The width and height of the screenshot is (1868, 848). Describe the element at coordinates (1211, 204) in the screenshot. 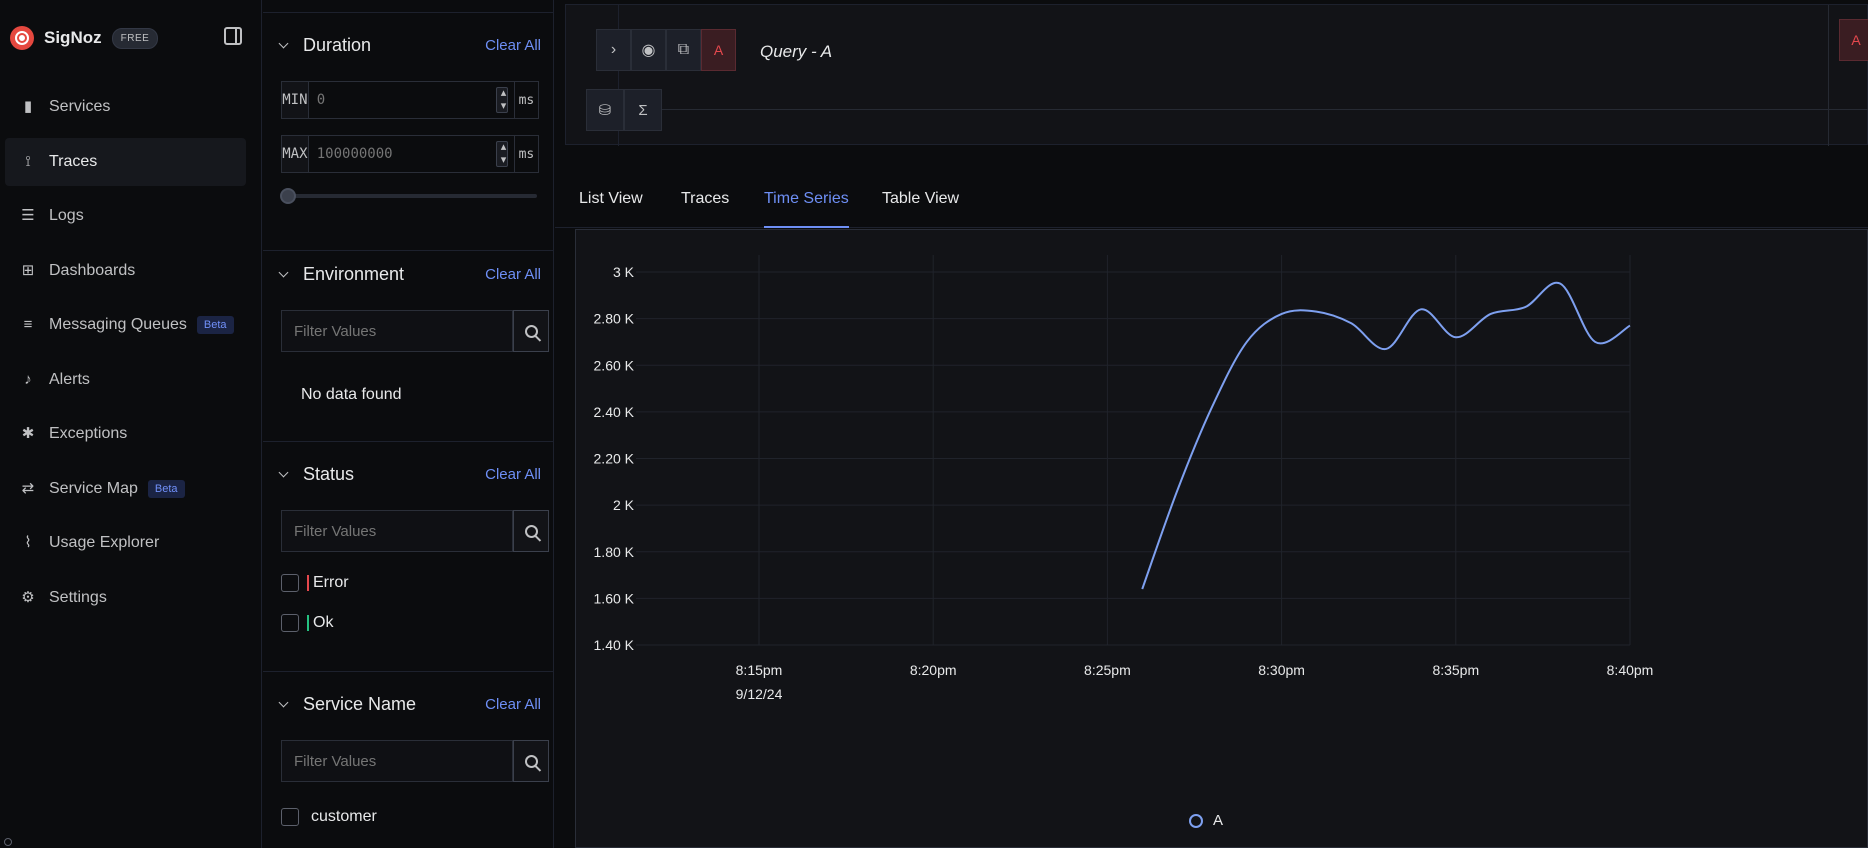

I see `view-tabs: List View Traces Time Series Table View` at that location.